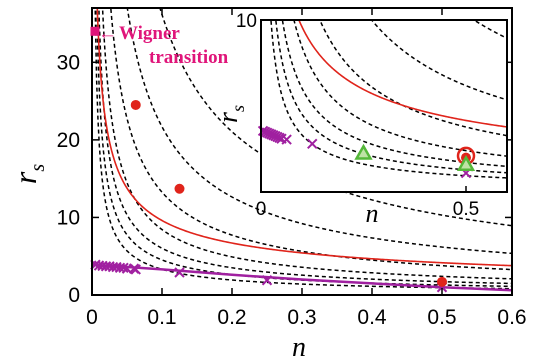  I want to click on inset-ylabel-sub: s, so click(238, 108).